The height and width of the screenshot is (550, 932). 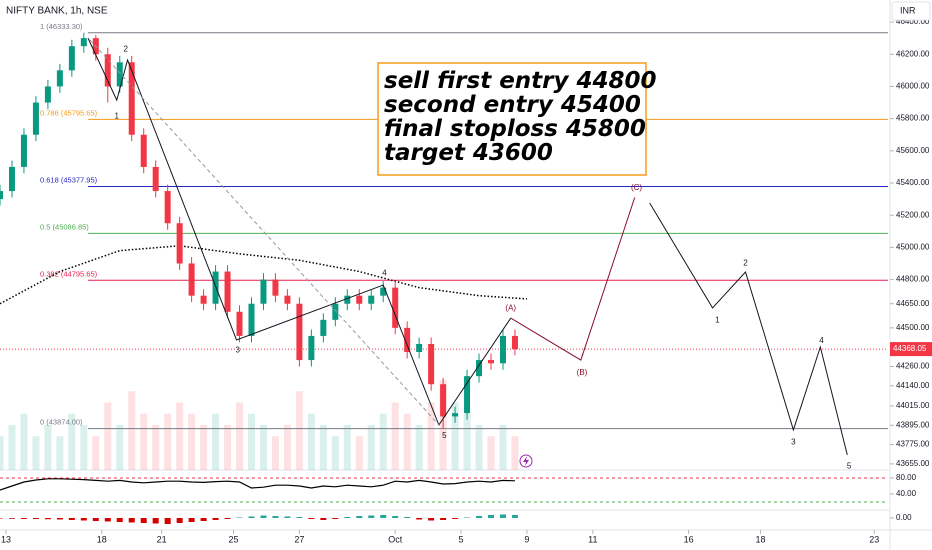 What do you see at coordinates (468, 153) in the screenshot?
I see `note-line: target 43600` at bounding box center [468, 153].